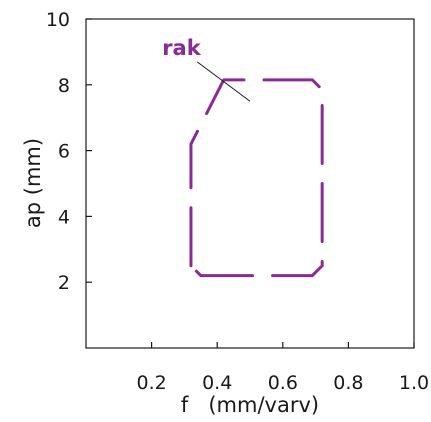  Describe the element at coordinates (223, 81) in the screenshot. I see `annotation-leader` at that location.